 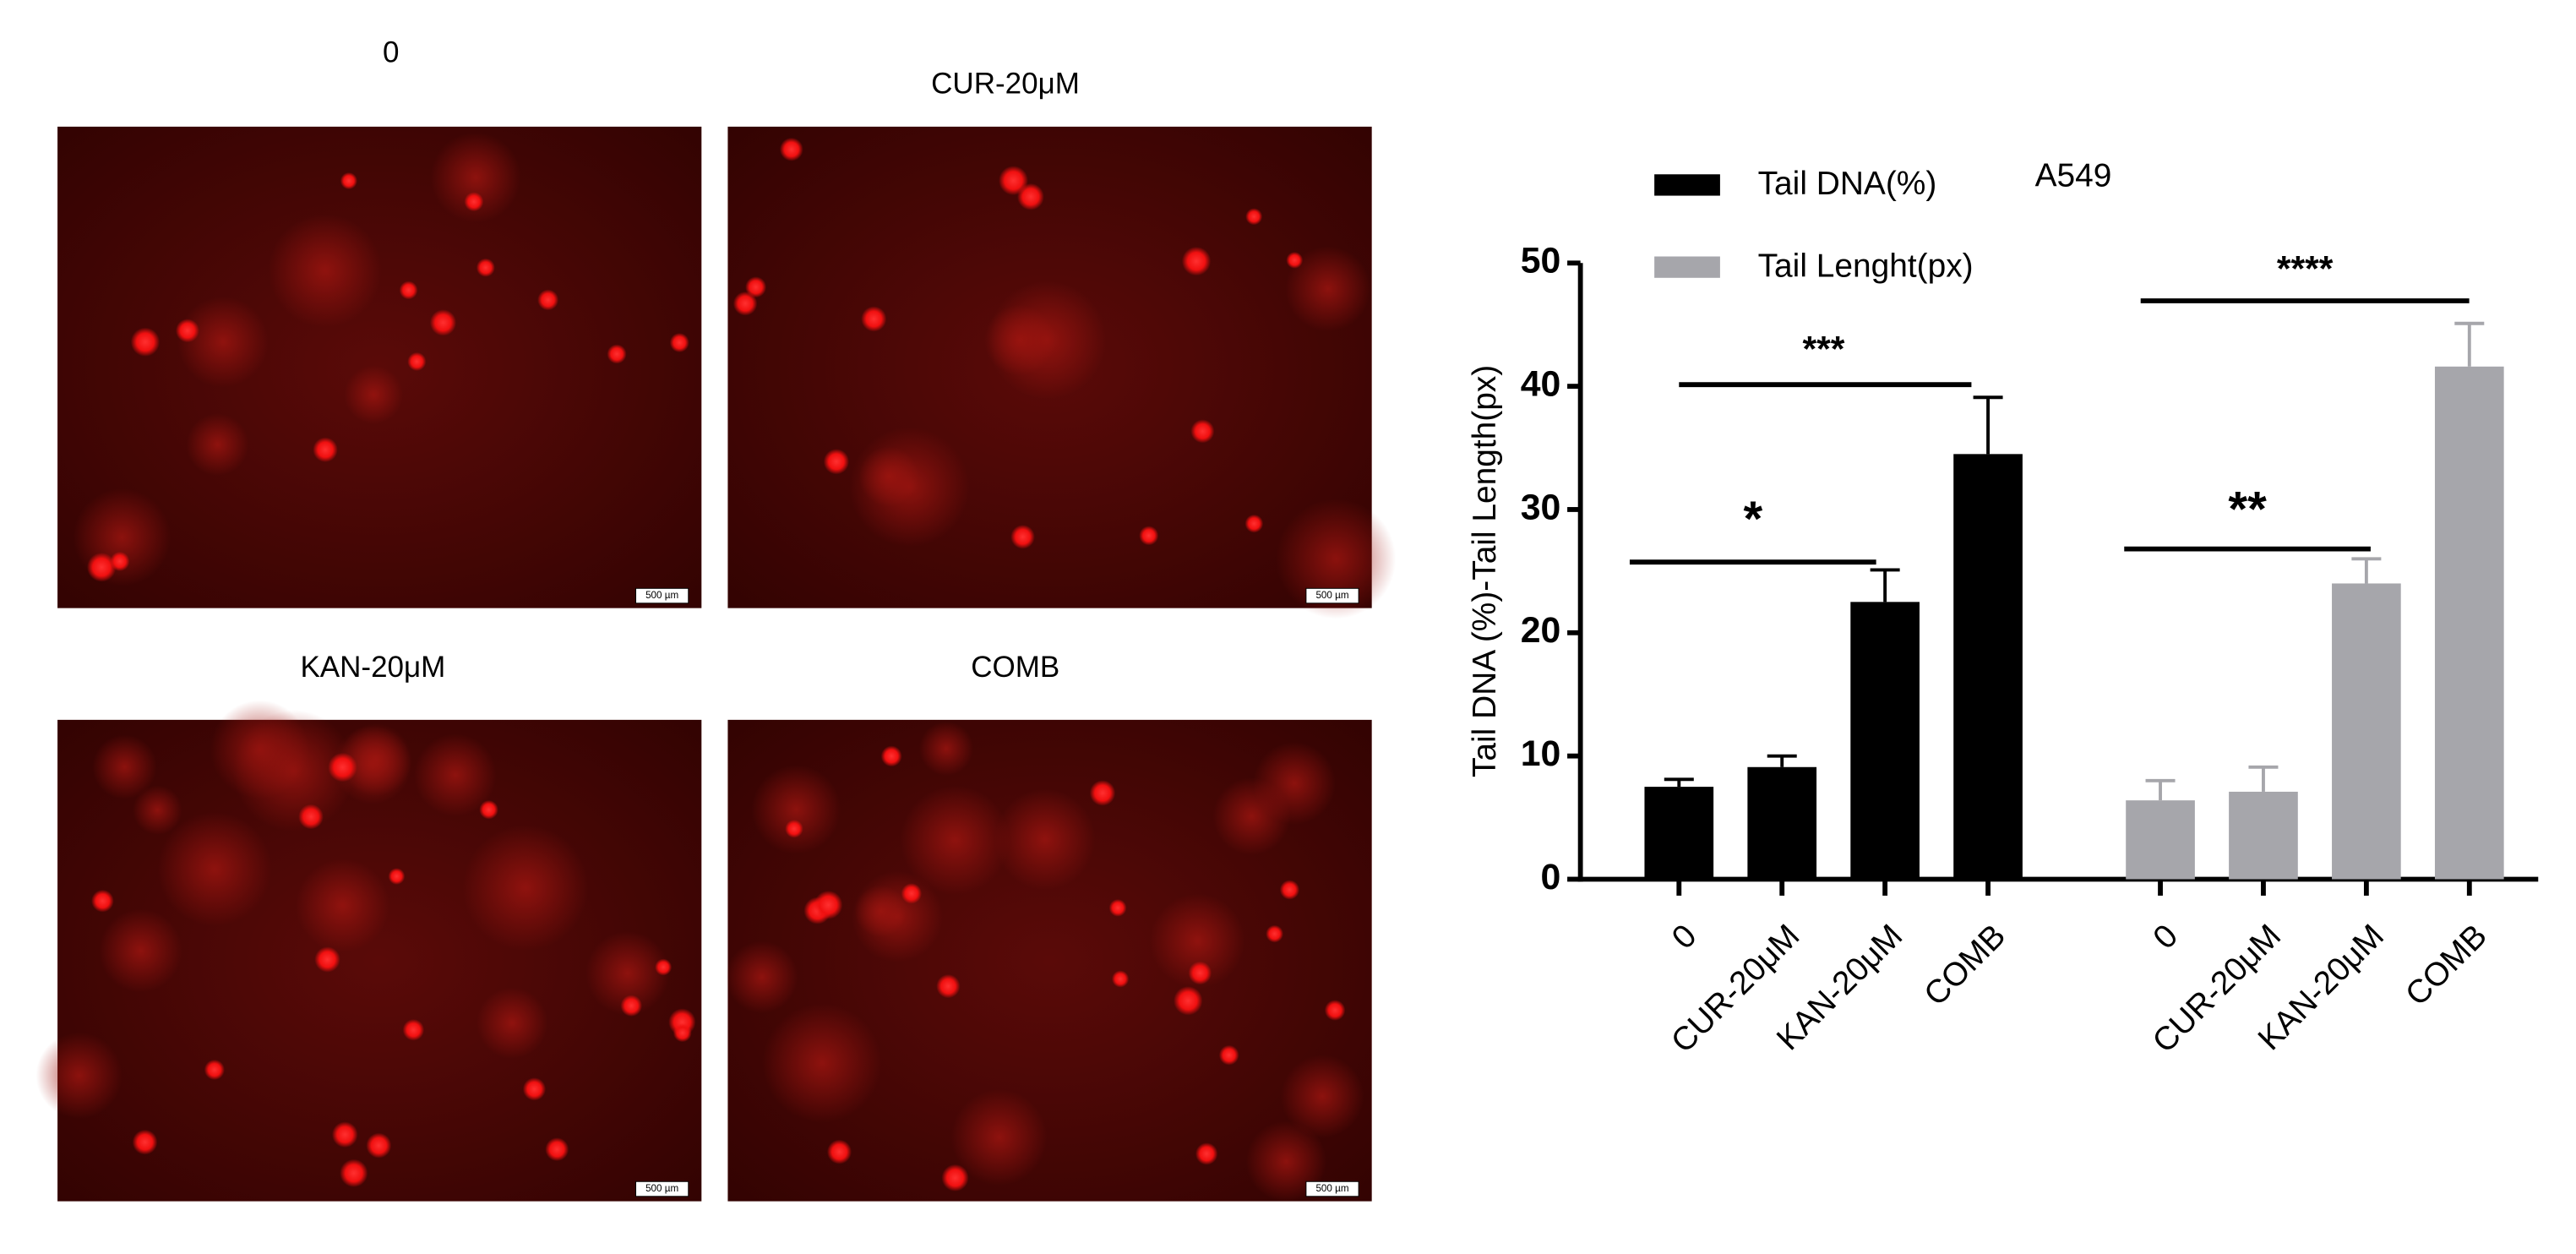 I want to click on y-tick-label: 30, so click(x=1541, y=507).